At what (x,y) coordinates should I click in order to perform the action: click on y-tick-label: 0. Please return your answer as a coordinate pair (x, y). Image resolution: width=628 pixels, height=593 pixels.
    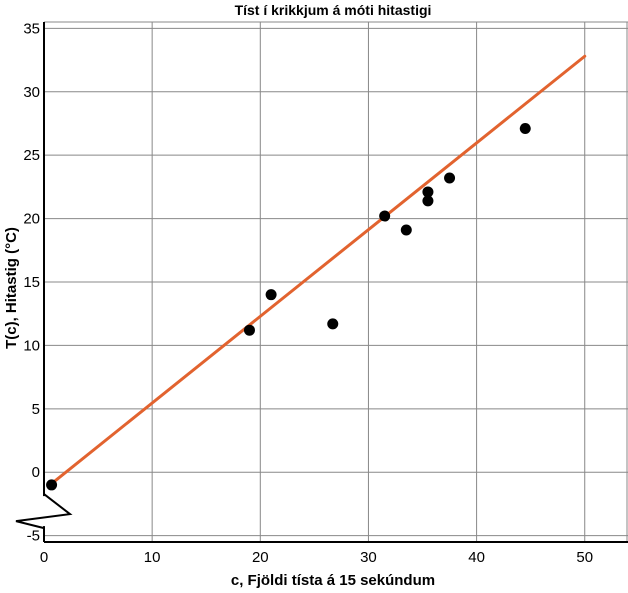
    Looking at the image, I should click on (36, 472).